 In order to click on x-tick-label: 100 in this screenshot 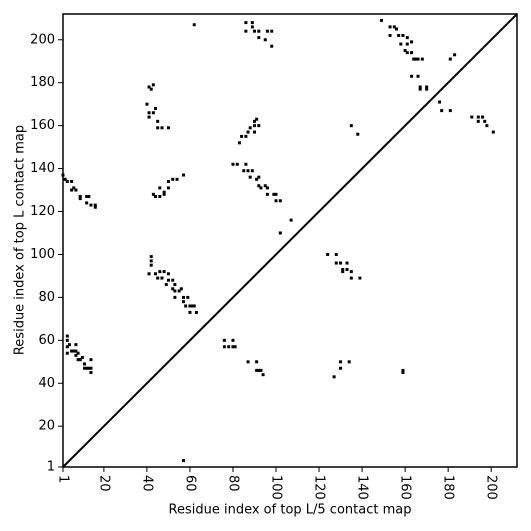, I will do `click(276, 487)`.